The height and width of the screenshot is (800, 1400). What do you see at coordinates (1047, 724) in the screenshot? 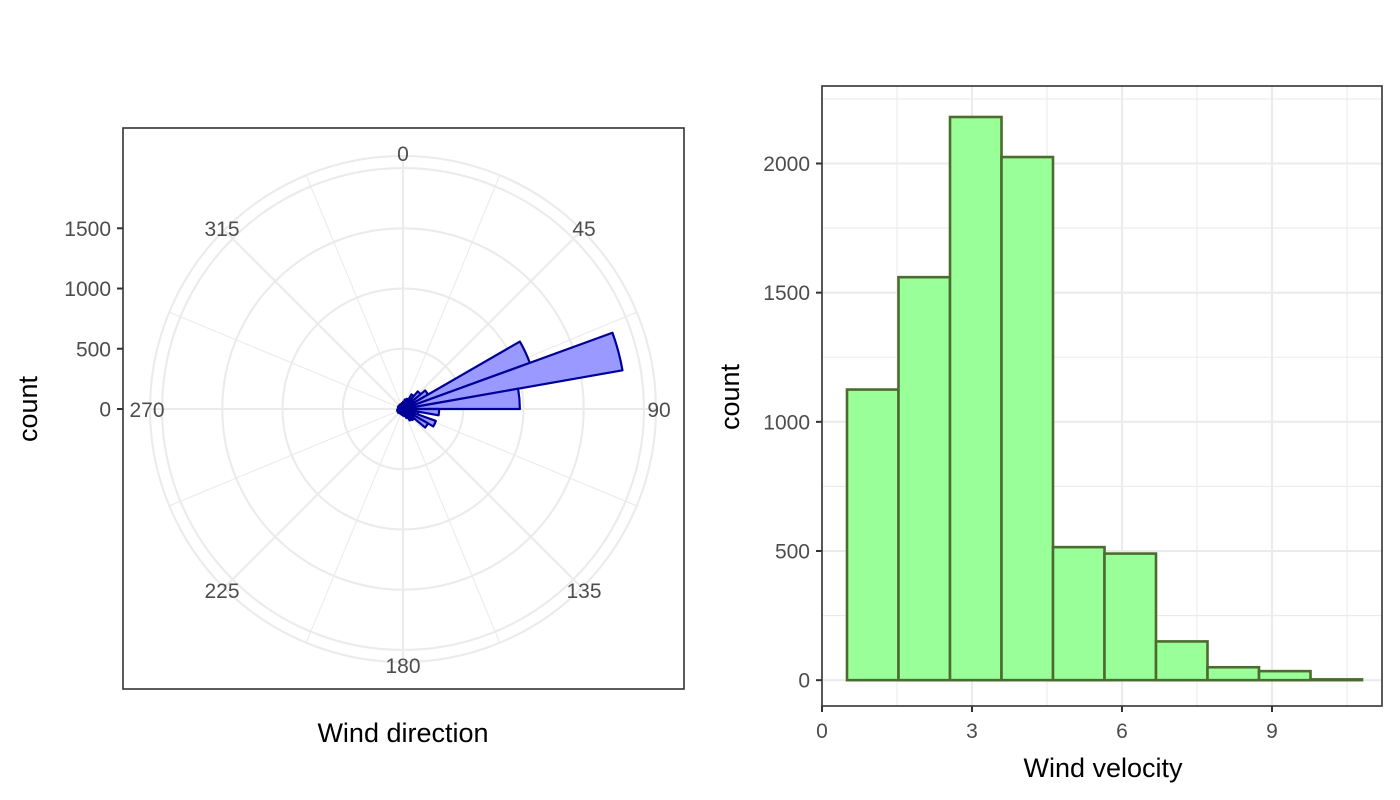
I see `histogram-x-axis: 0 3 6 9` at bounding box center [1047, 724].